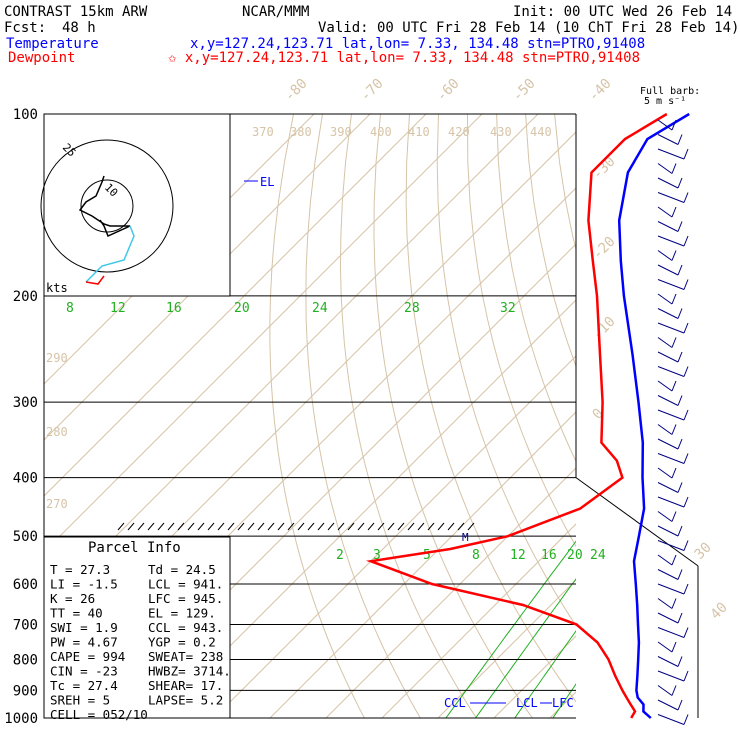 Image resolution: width=740 pixels, height=740 pixels. Describe the element at coordinates (185, 598) in the screenshot. I see `parcel-info-right: LFC = 945.` at that location.